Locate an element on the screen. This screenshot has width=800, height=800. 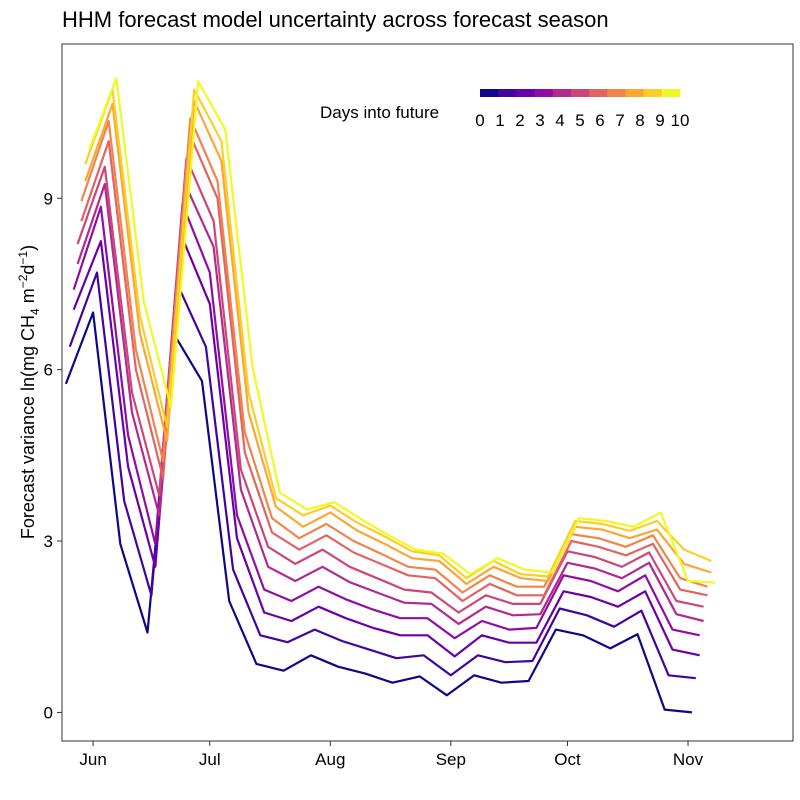
legend-label: 3 is located at coordinates (539, 120).